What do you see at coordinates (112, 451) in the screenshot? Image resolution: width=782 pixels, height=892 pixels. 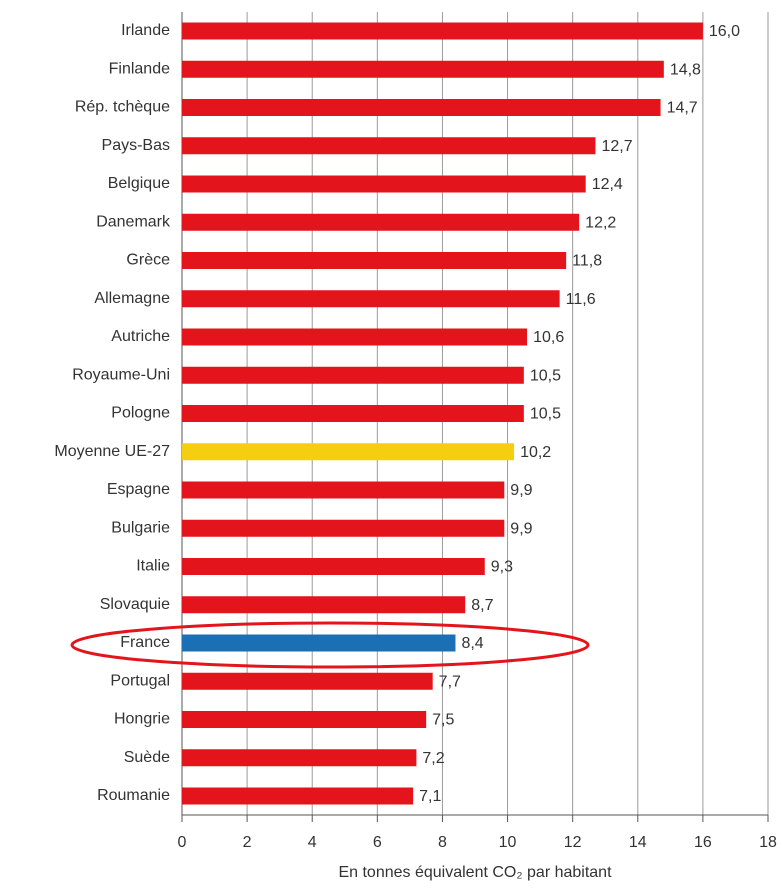 I see `y-tick-label: Moyenne UE-27` at bounding box center [112, 451].